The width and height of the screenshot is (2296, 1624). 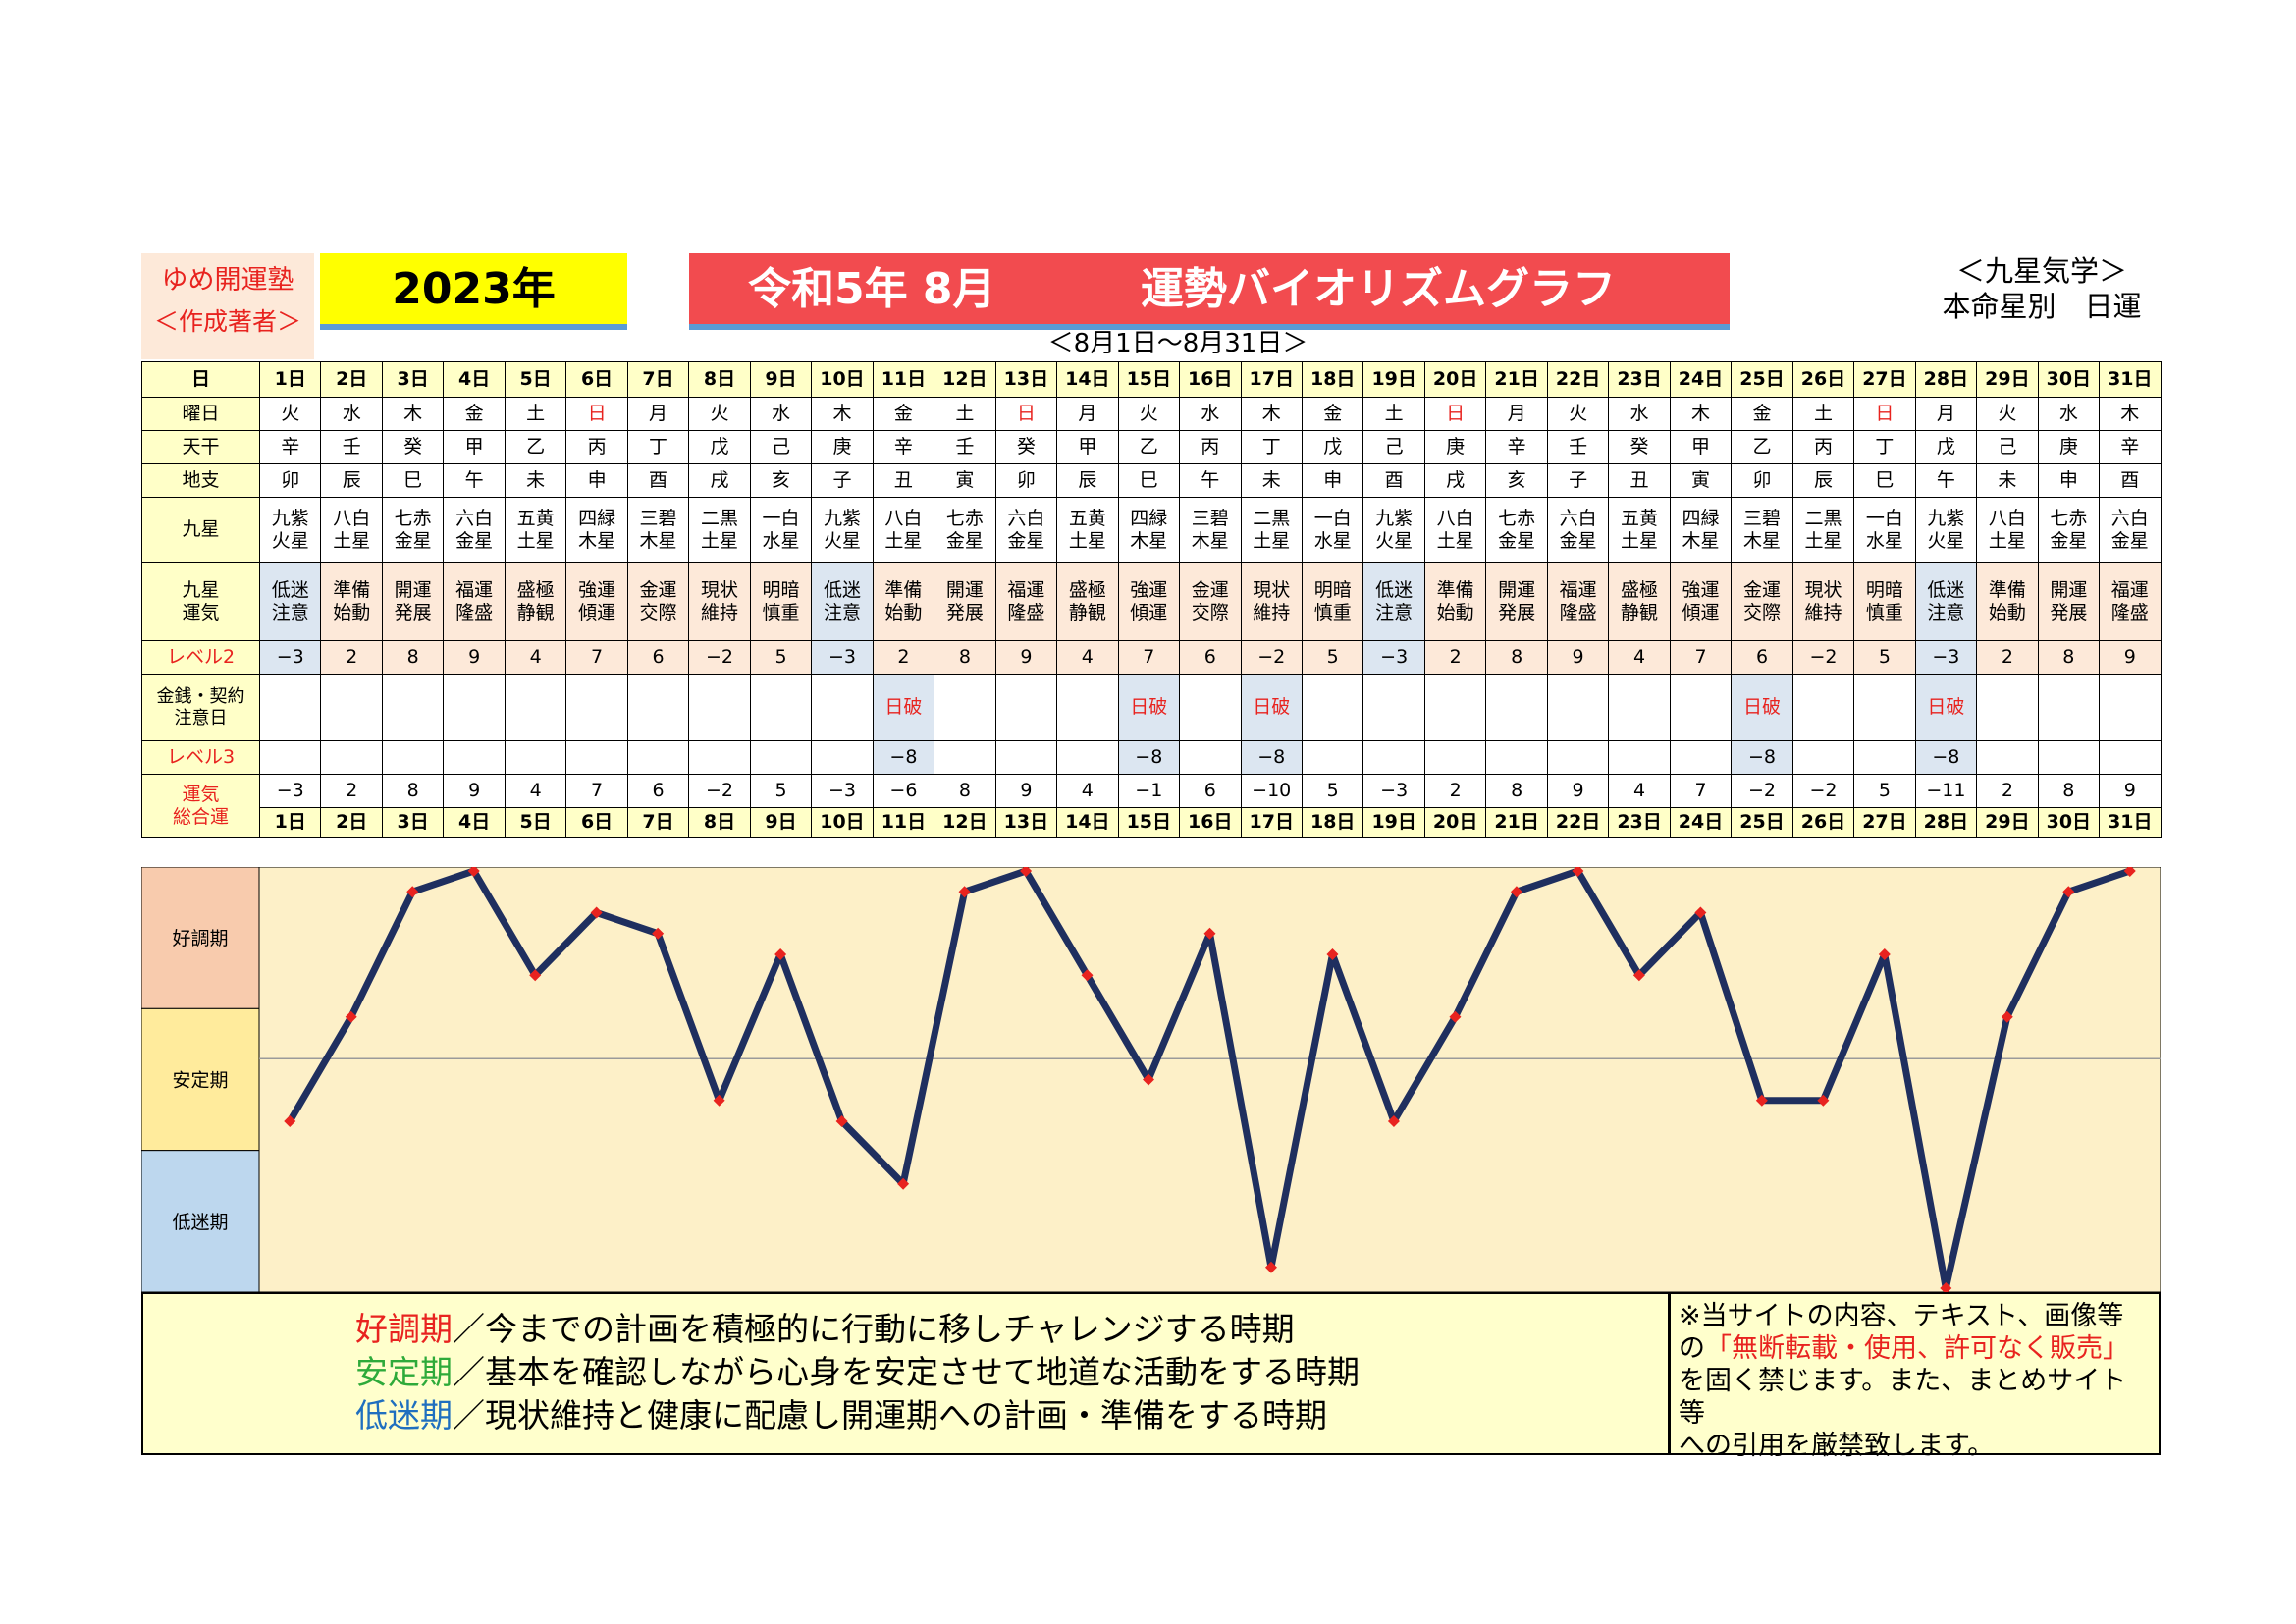 I want to click on cell-kyusei-26: 二黒 土星, so click(x=1823, y=530).